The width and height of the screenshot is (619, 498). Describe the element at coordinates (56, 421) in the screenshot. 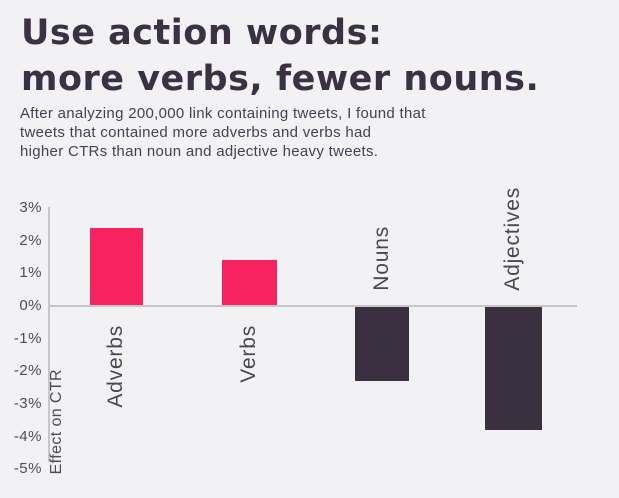

I see `y-axis-title: Effect on CTR` at that location.